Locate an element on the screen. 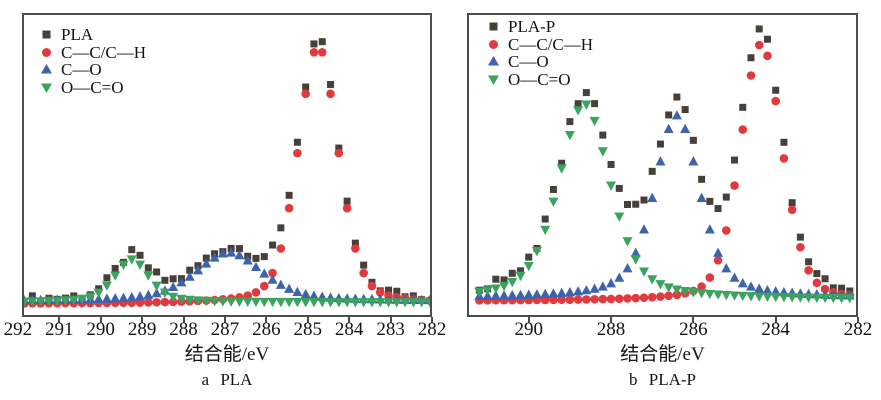 This screenshot has height=400, width=881. x-tick-label: 292 is located at coordinates (18, 329).